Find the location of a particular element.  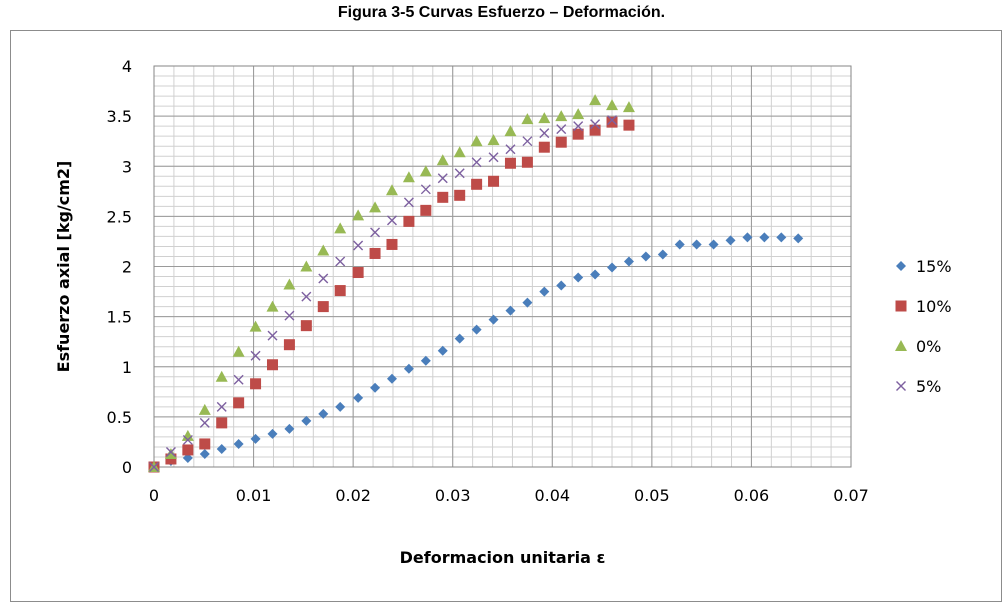

y-tick-label: 0.5 is located at coordinates (119, 417).